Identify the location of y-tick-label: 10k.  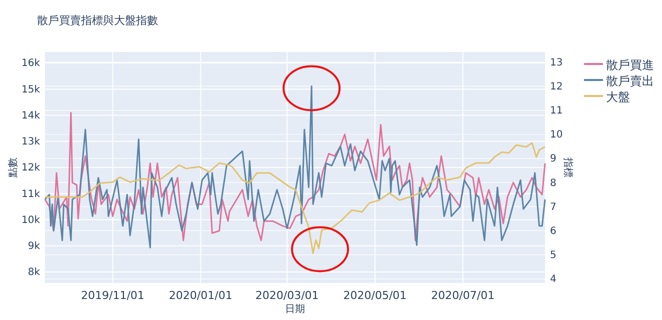
(30, 220).